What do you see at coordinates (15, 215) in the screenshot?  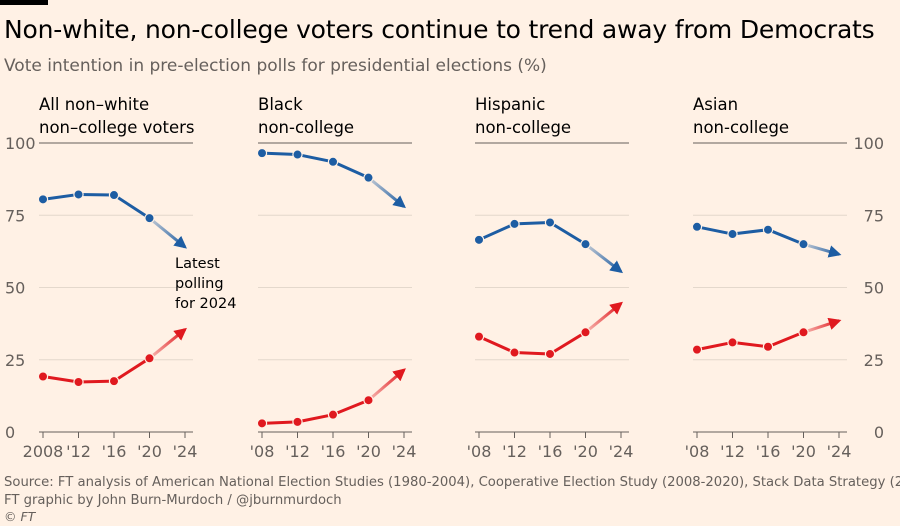 I see `y-tick-label-left: 75` at bounding box center [15, 215].